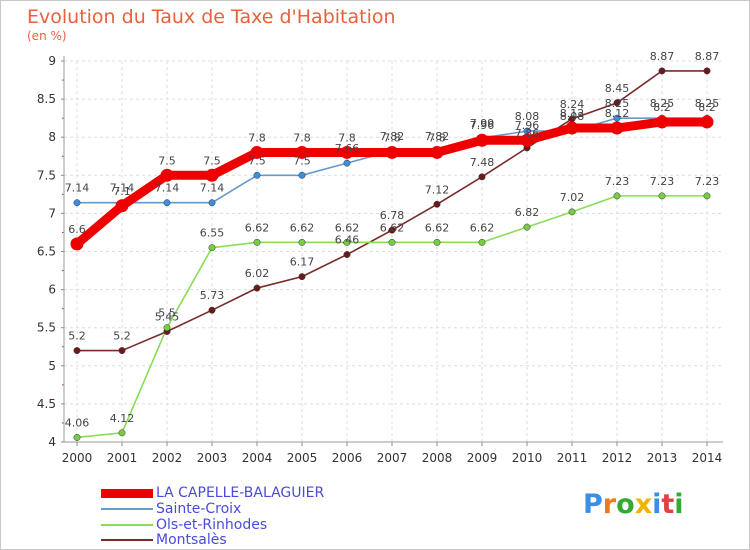 This screenshot has height=550, width=750. I want to click on data-label: 6.78, so click(392, 215).